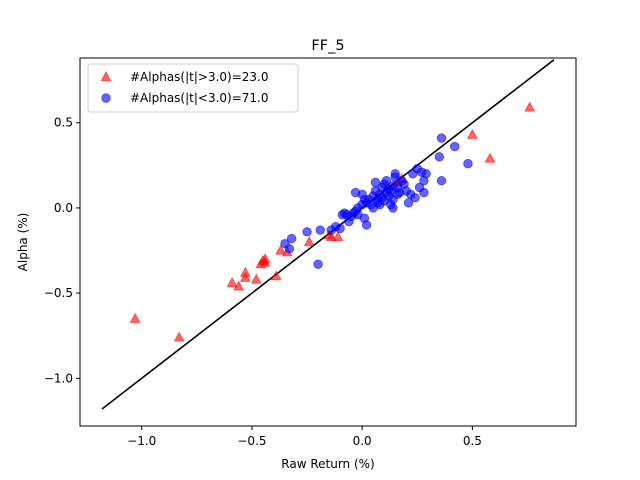 The width and height of the screenshot is (640, 480). I want to click on y-tick-label: −0.5, so click(58, 293).